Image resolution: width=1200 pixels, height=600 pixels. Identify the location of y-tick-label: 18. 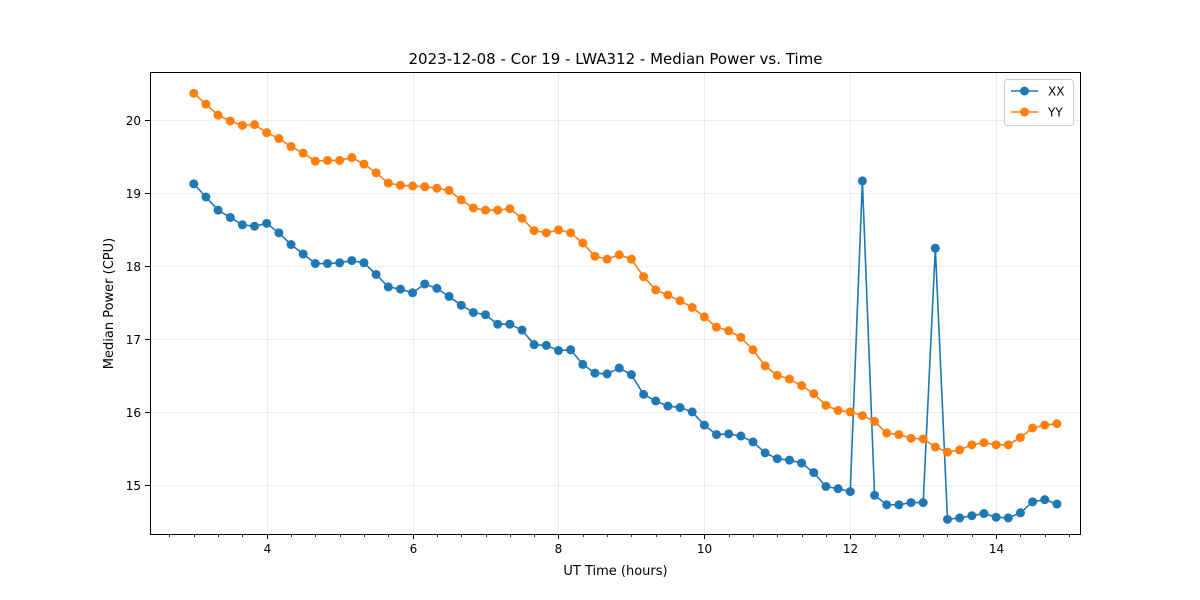
(133, 267).